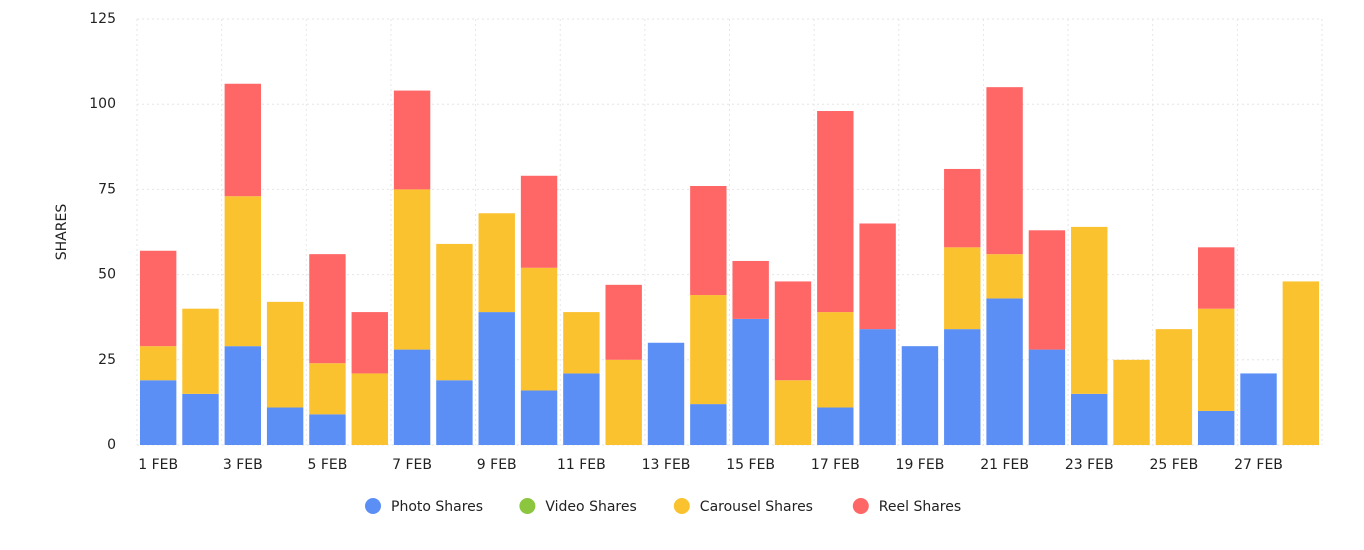  Describe the element at coordinates (107, 360) in the screenshot. I see `y-tick-label: 25` at that location.